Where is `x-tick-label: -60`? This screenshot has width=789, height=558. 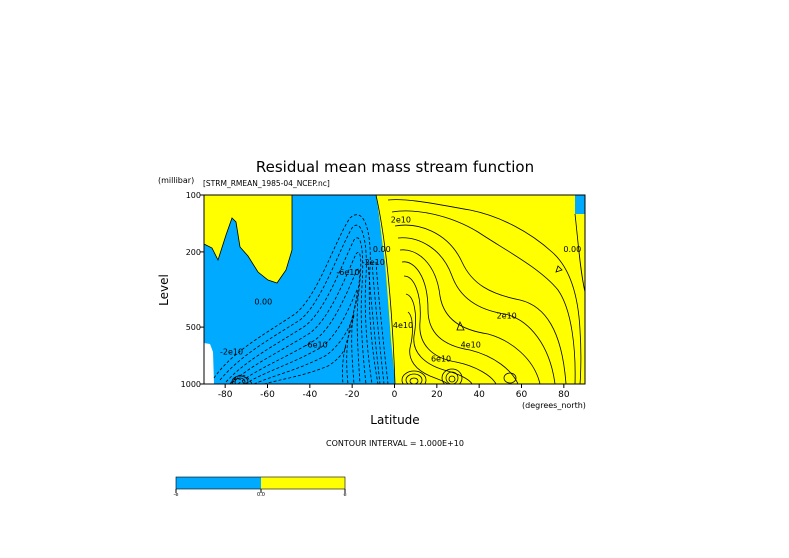
x-tick-label: -60 is located at coordinates (267, 395).